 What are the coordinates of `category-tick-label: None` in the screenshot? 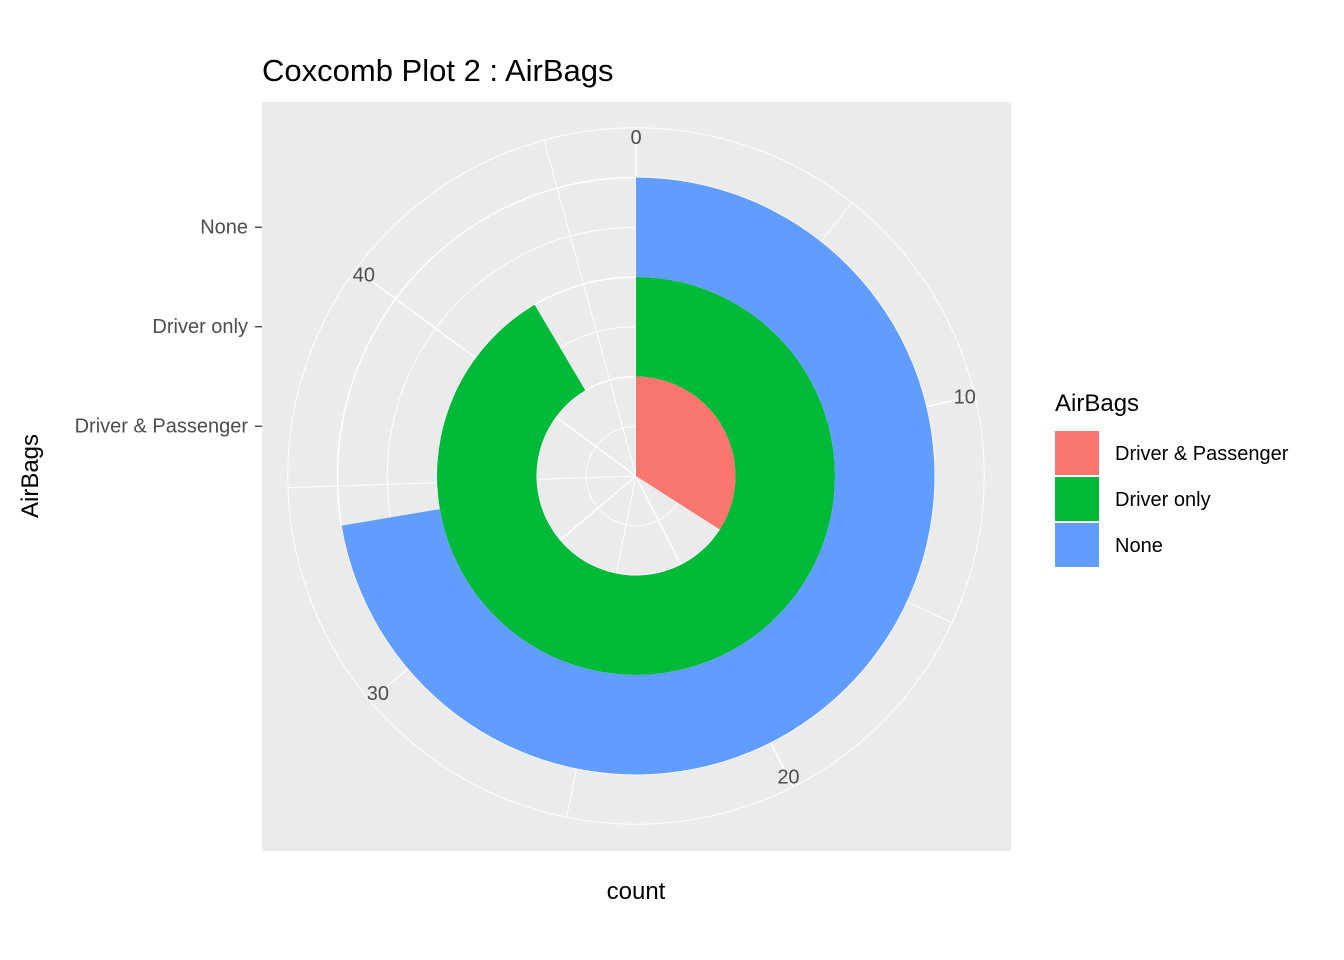 It's located at (224, 227).